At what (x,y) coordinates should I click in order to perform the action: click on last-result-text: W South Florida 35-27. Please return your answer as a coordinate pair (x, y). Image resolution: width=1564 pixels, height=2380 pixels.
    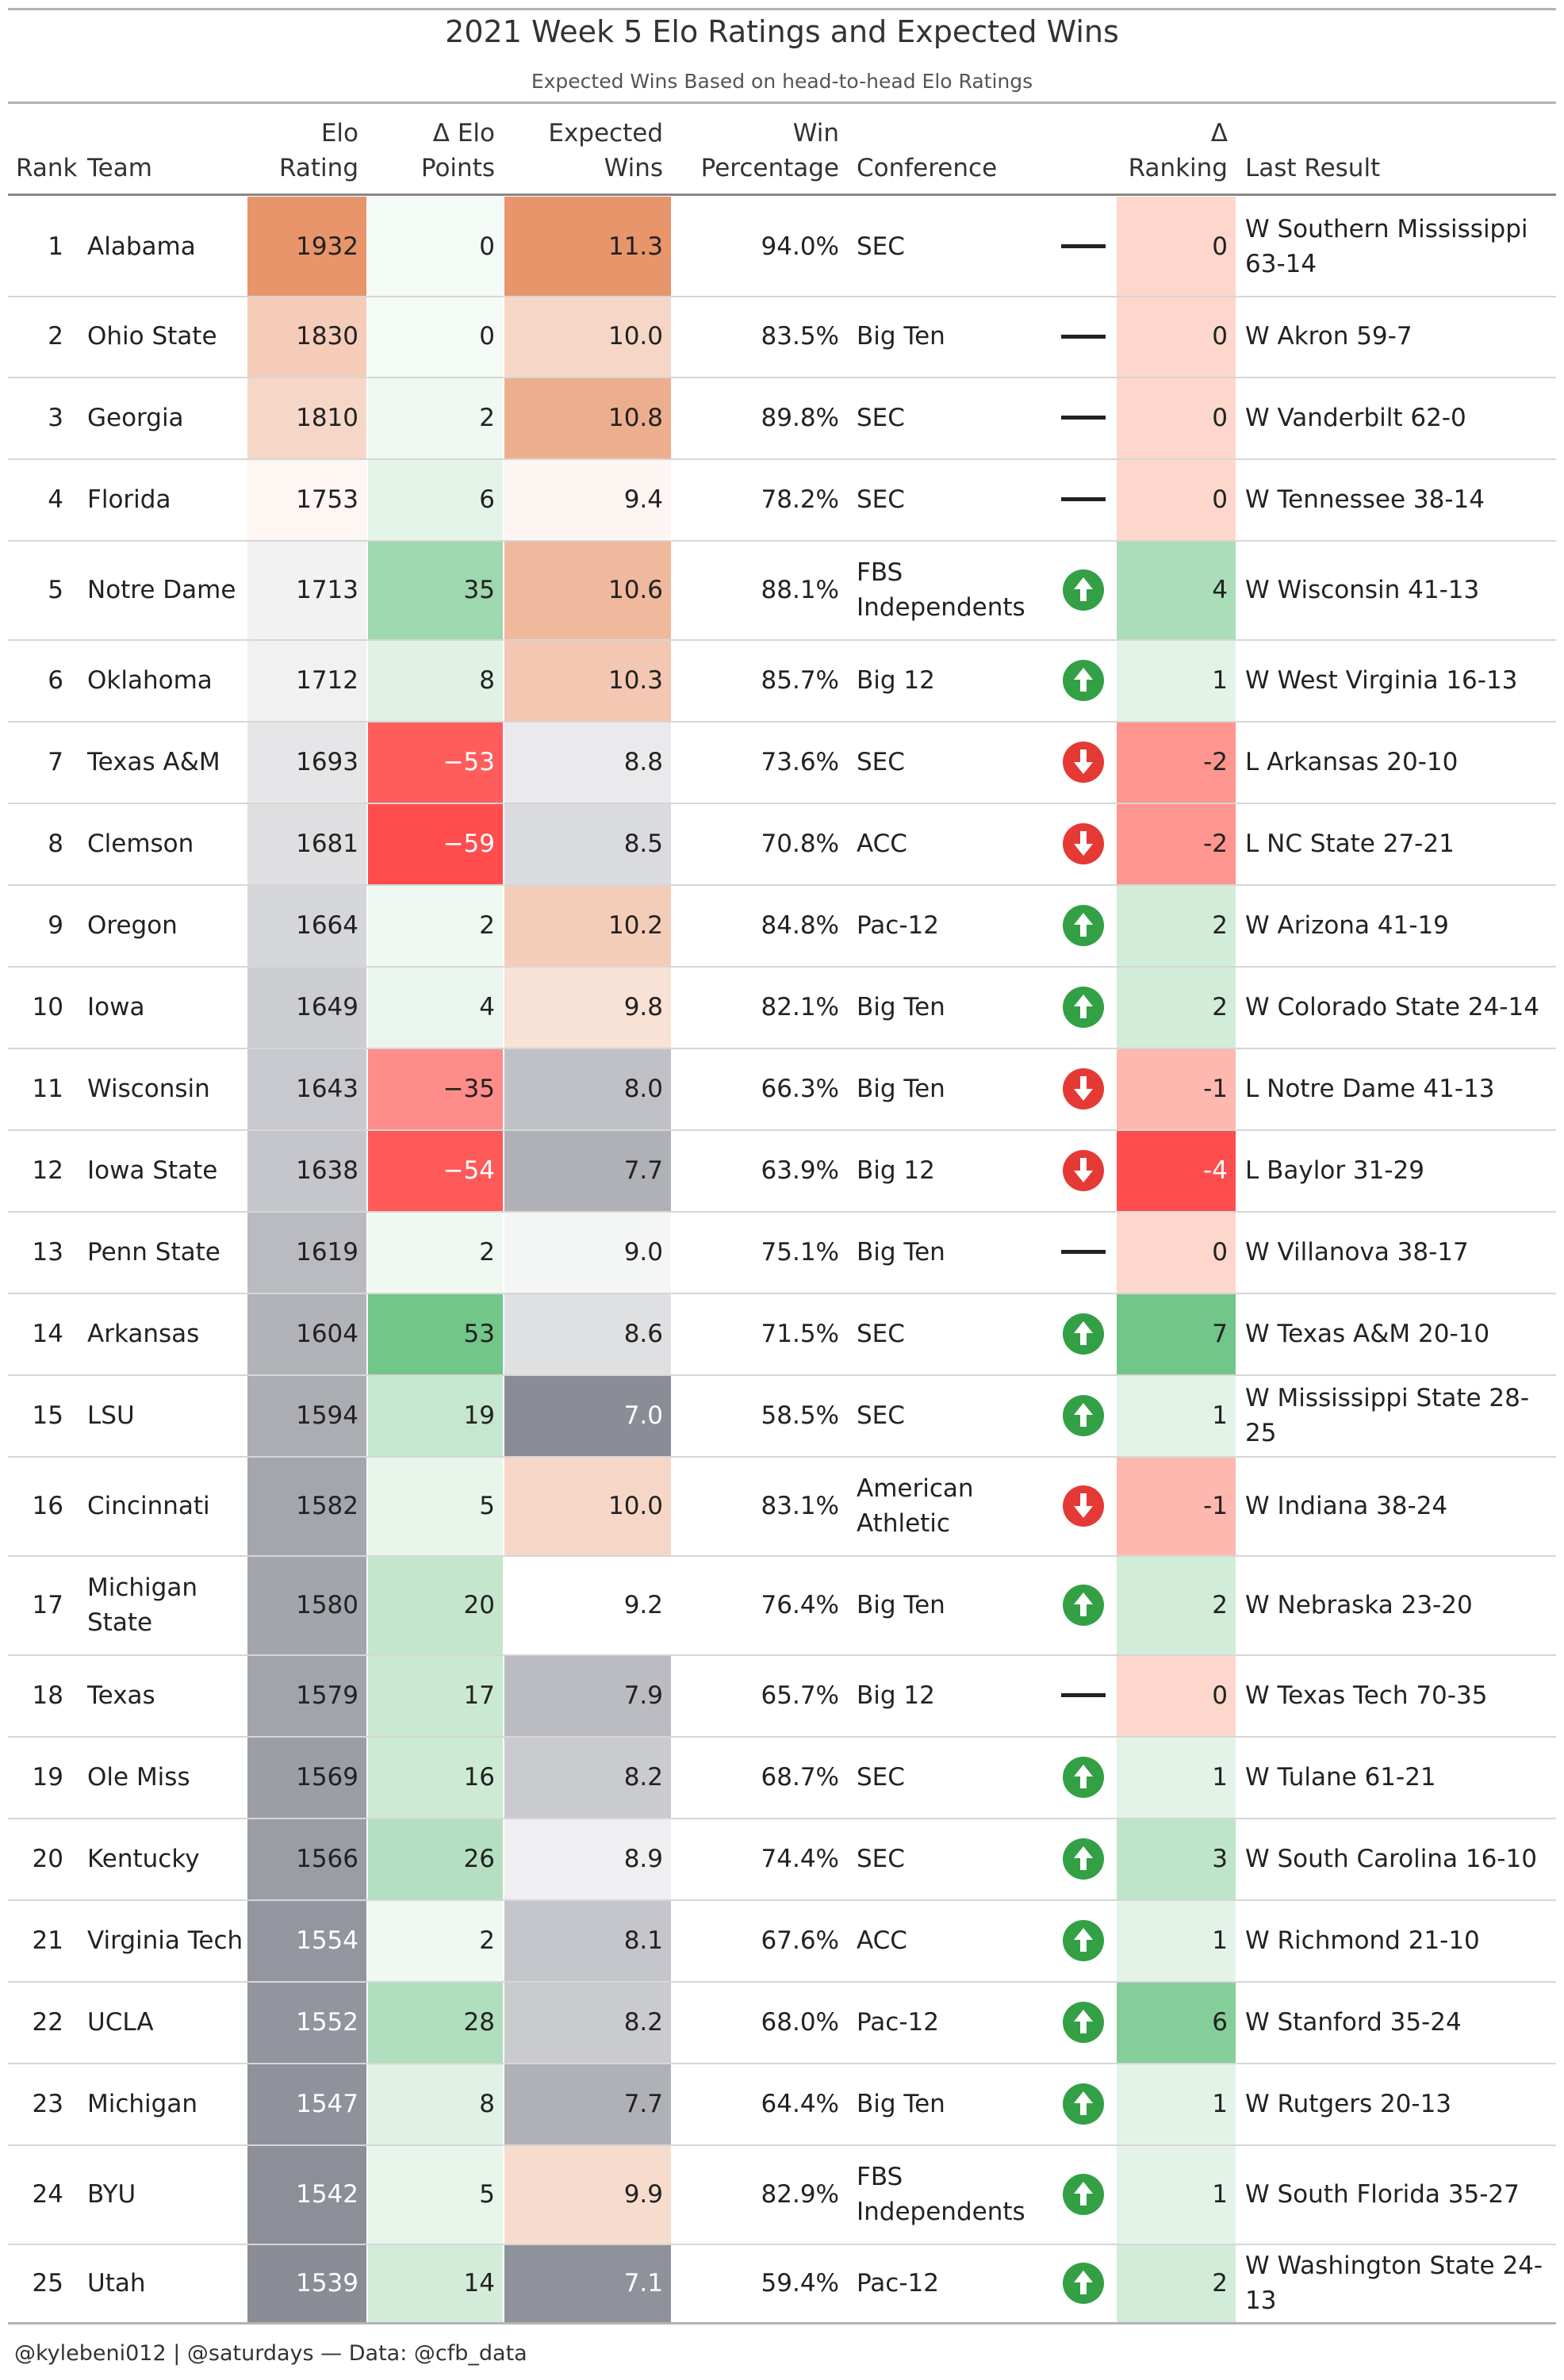
    Looking at the image, I should click on (1382, 2194).